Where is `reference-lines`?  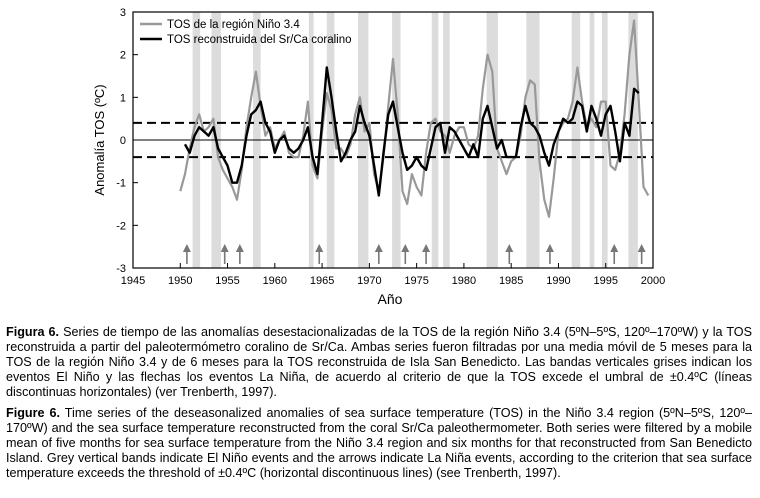
reference-lines is located at coordinates (393, 140).